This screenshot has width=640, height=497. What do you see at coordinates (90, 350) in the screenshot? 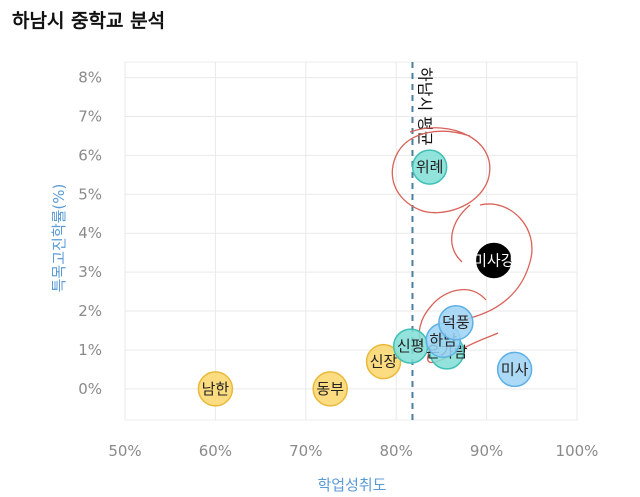
I see `y-tick-label: 1%` at bounding box center [90, 350].